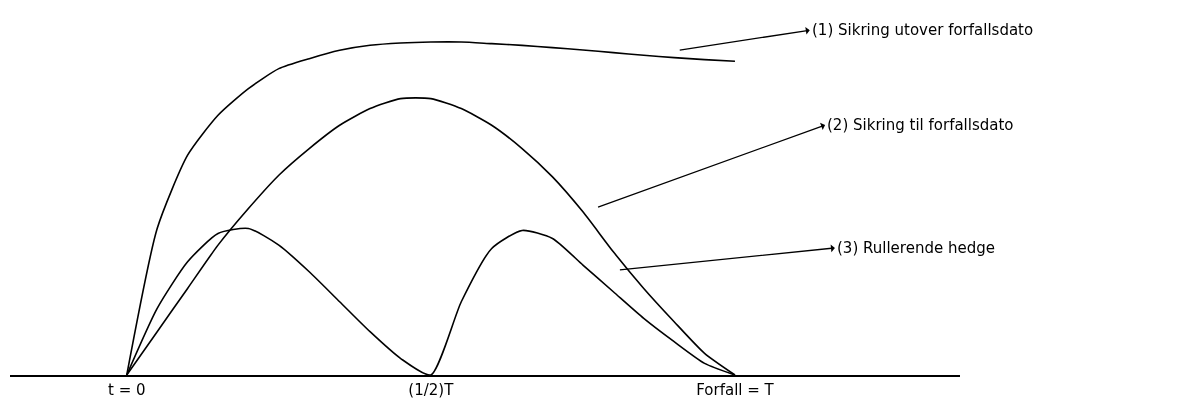 This screenshot has height=412, width=1180. Describe the element at coordinates (923, 30) in the screenshot. I see `text: (1) Sikring utover forfallsdato` at that location.